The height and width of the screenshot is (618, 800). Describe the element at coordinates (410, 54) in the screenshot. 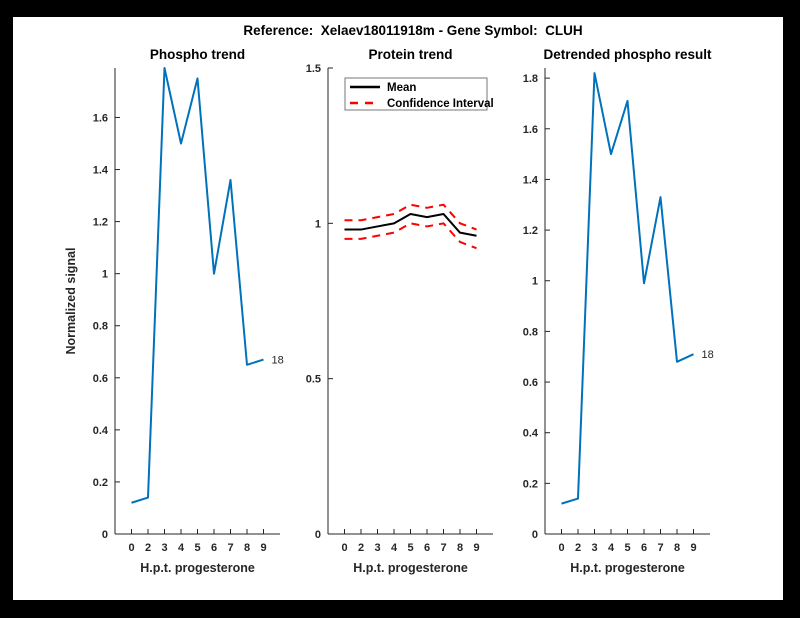

I see `protein-trend-title: Protein trend` at that location.